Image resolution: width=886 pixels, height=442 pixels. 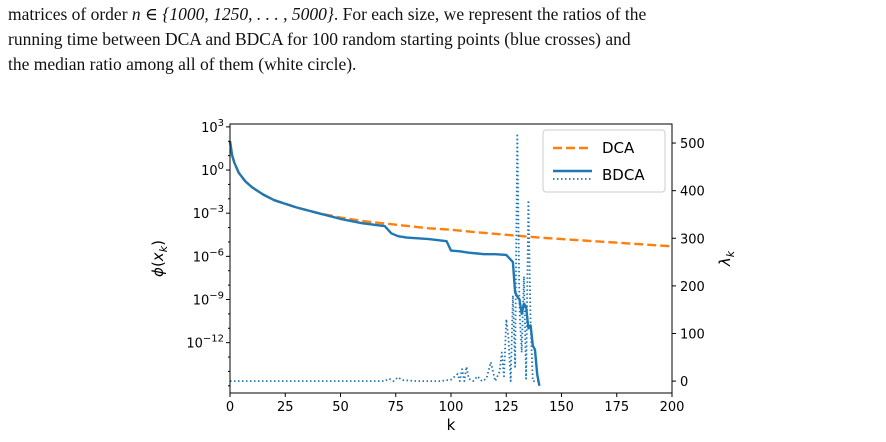 I want to click on x-tick-label: 25, so click(x=285, y=407).